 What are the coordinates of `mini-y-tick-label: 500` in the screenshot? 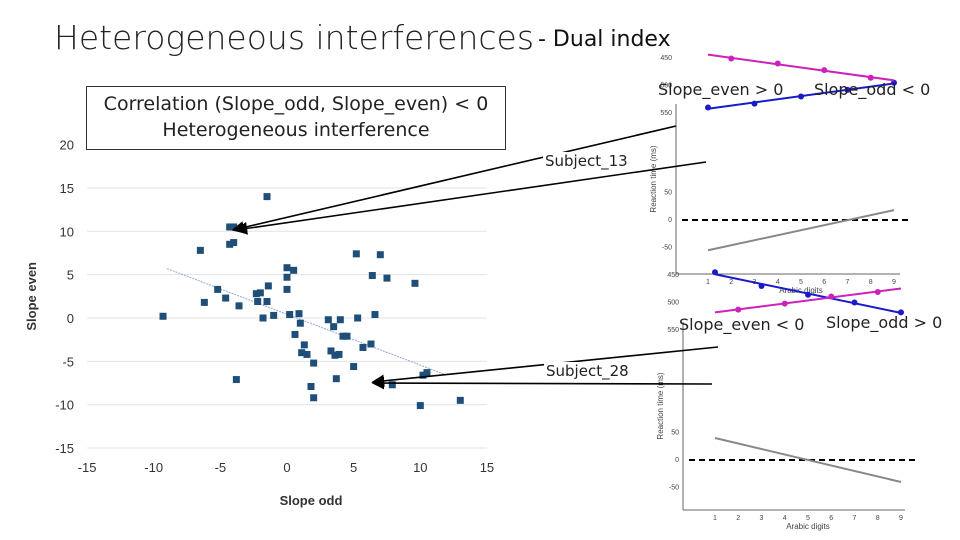 It's located at (666, 86).